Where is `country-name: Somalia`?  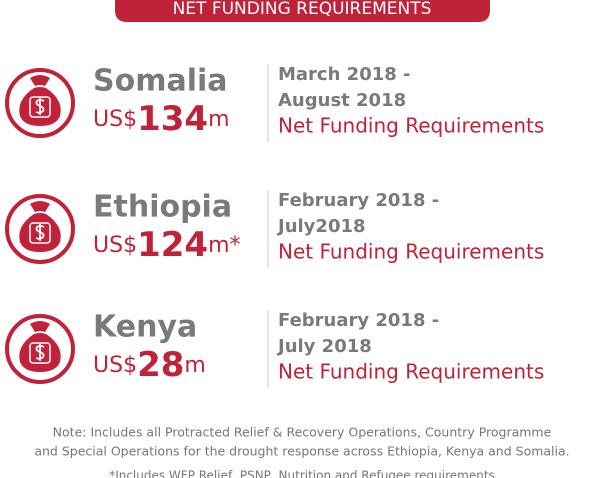 country-name: Somalia is located at coordinates (160, 81).